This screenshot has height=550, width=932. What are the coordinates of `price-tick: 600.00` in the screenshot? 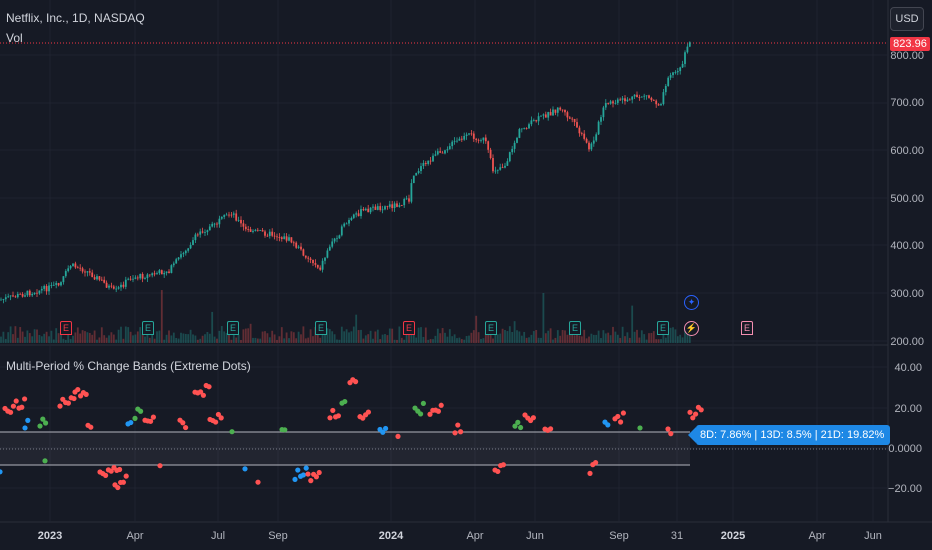 It's located at (907, 151).